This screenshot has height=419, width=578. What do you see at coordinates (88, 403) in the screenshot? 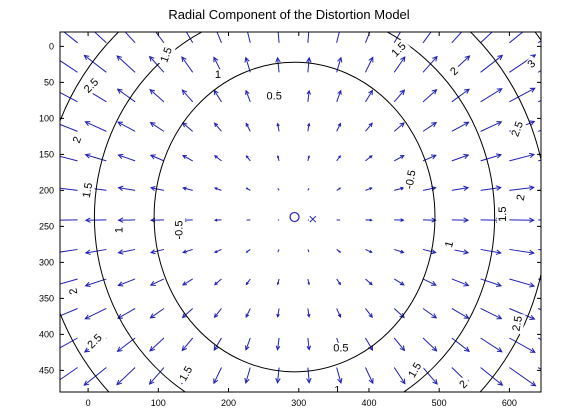
I see `x-tick-label: 0` at bounding box center [88, 403].